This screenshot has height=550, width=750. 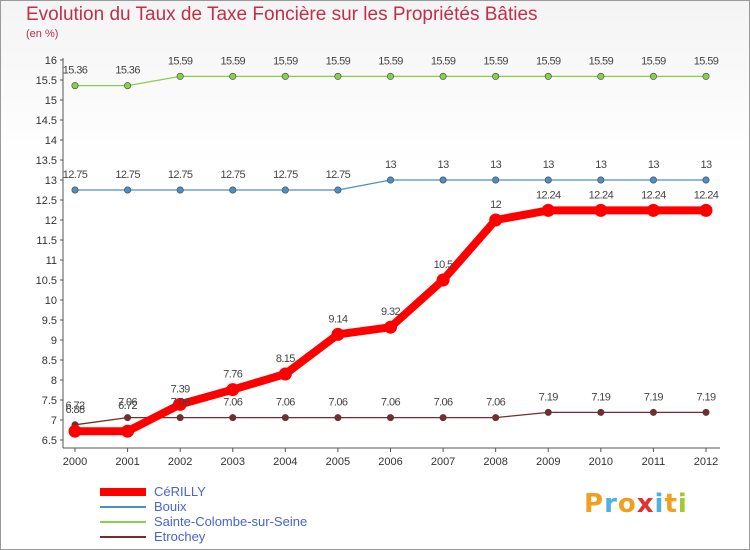 What do you see at coordinates (49, 321) in the screenshot?
I see `y-tick-label: 9.5` at bounding box center [49, 321].